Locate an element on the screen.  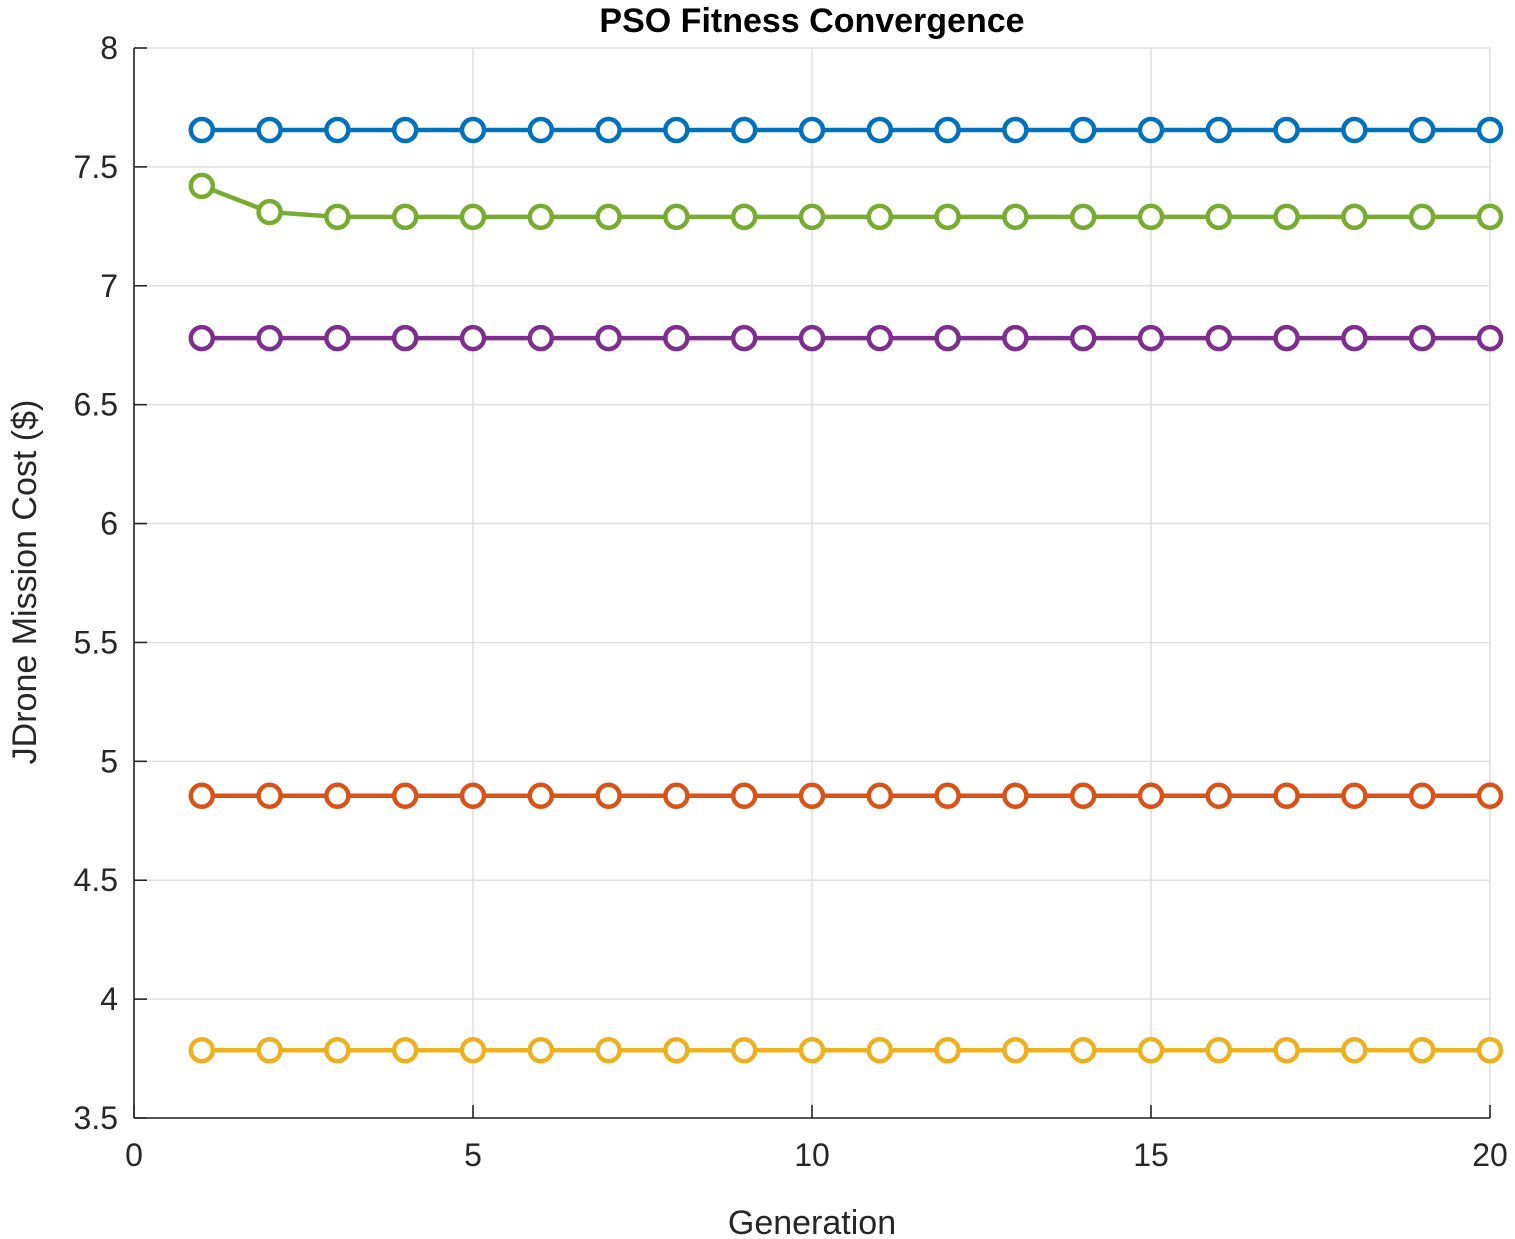
x-axis-label: Generation is located at coordinates (812, 1221).